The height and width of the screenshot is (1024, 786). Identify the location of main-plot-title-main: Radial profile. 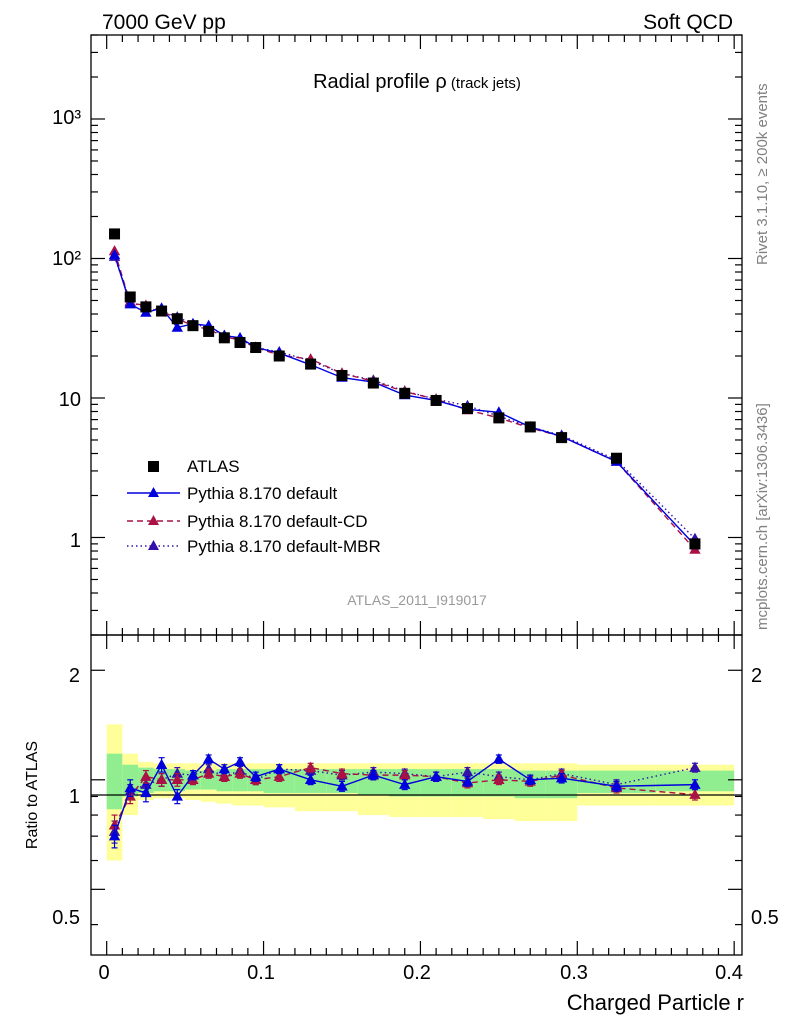
(374, 82).